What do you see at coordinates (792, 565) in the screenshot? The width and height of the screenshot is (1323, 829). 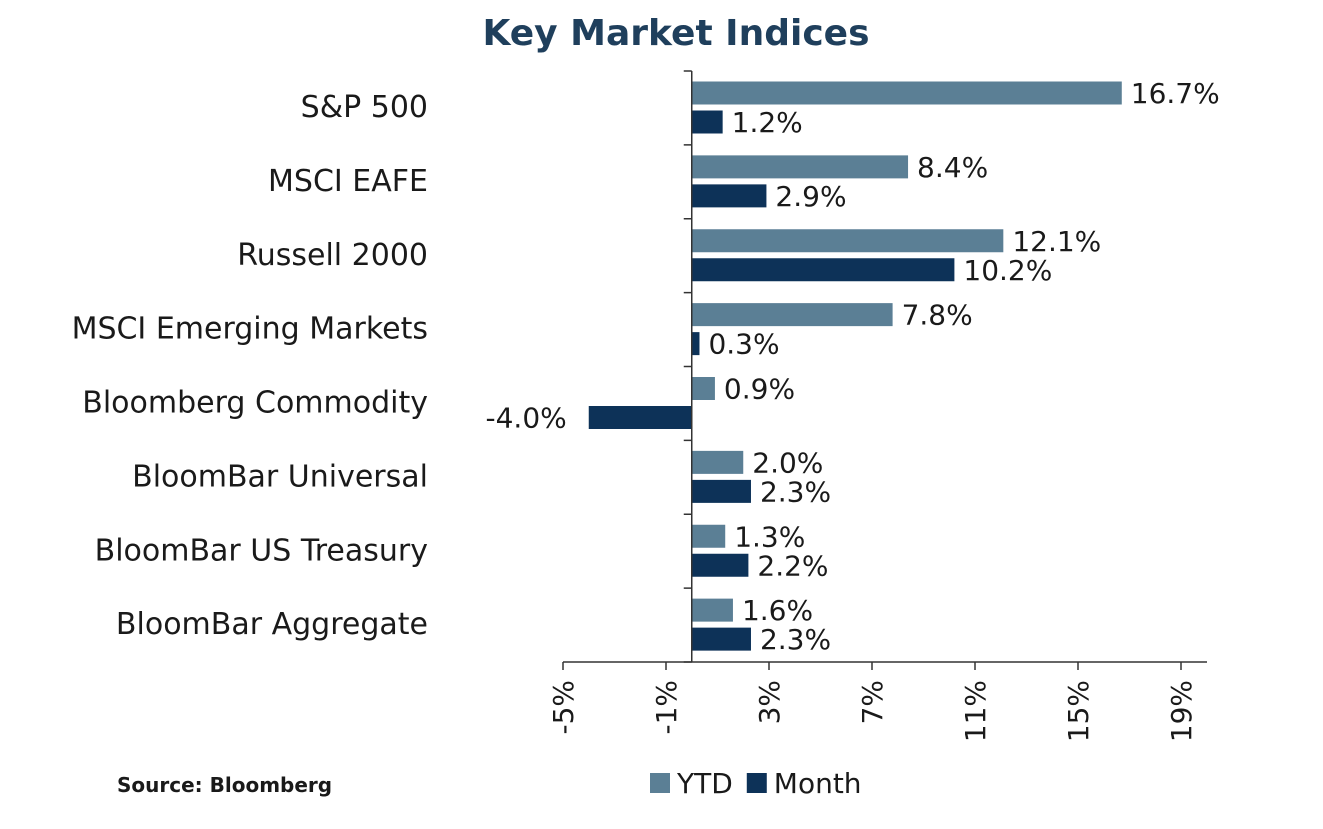 I see `month-data-label: 2.2%` at bounding box center [792, 565].